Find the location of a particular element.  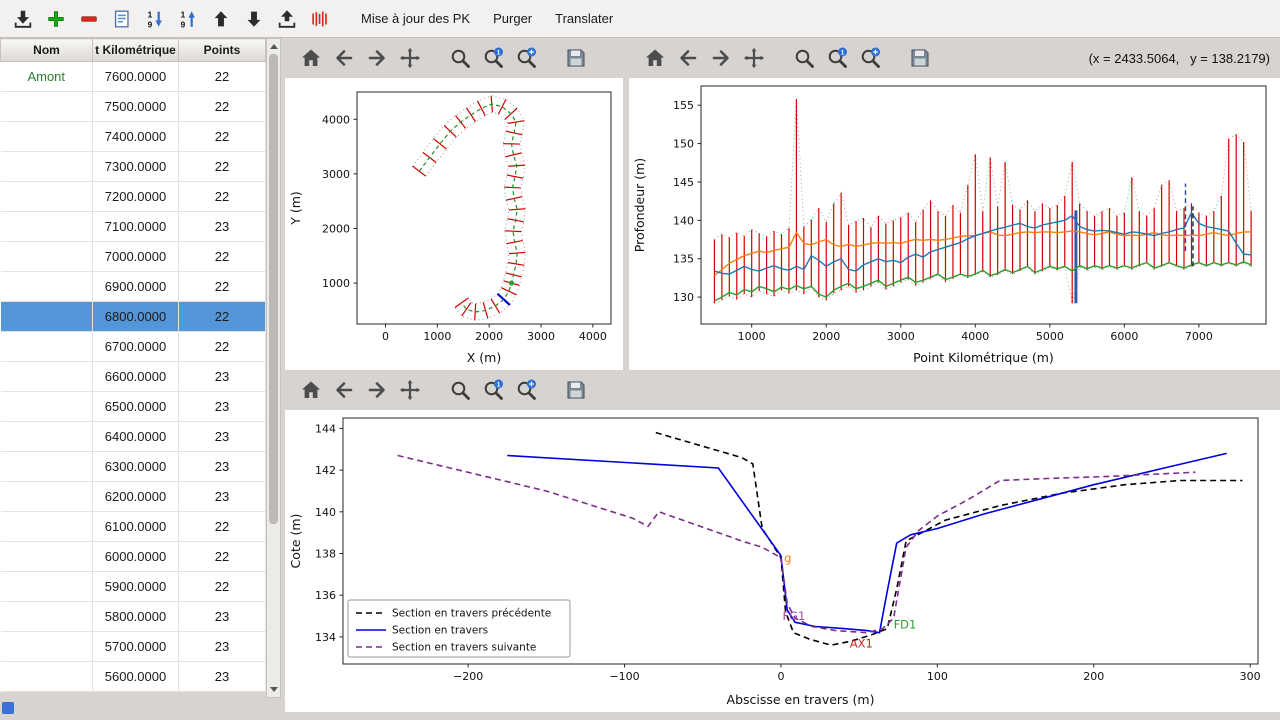

table-row: 7200.0000 22 is located at coordinates (133, 196).